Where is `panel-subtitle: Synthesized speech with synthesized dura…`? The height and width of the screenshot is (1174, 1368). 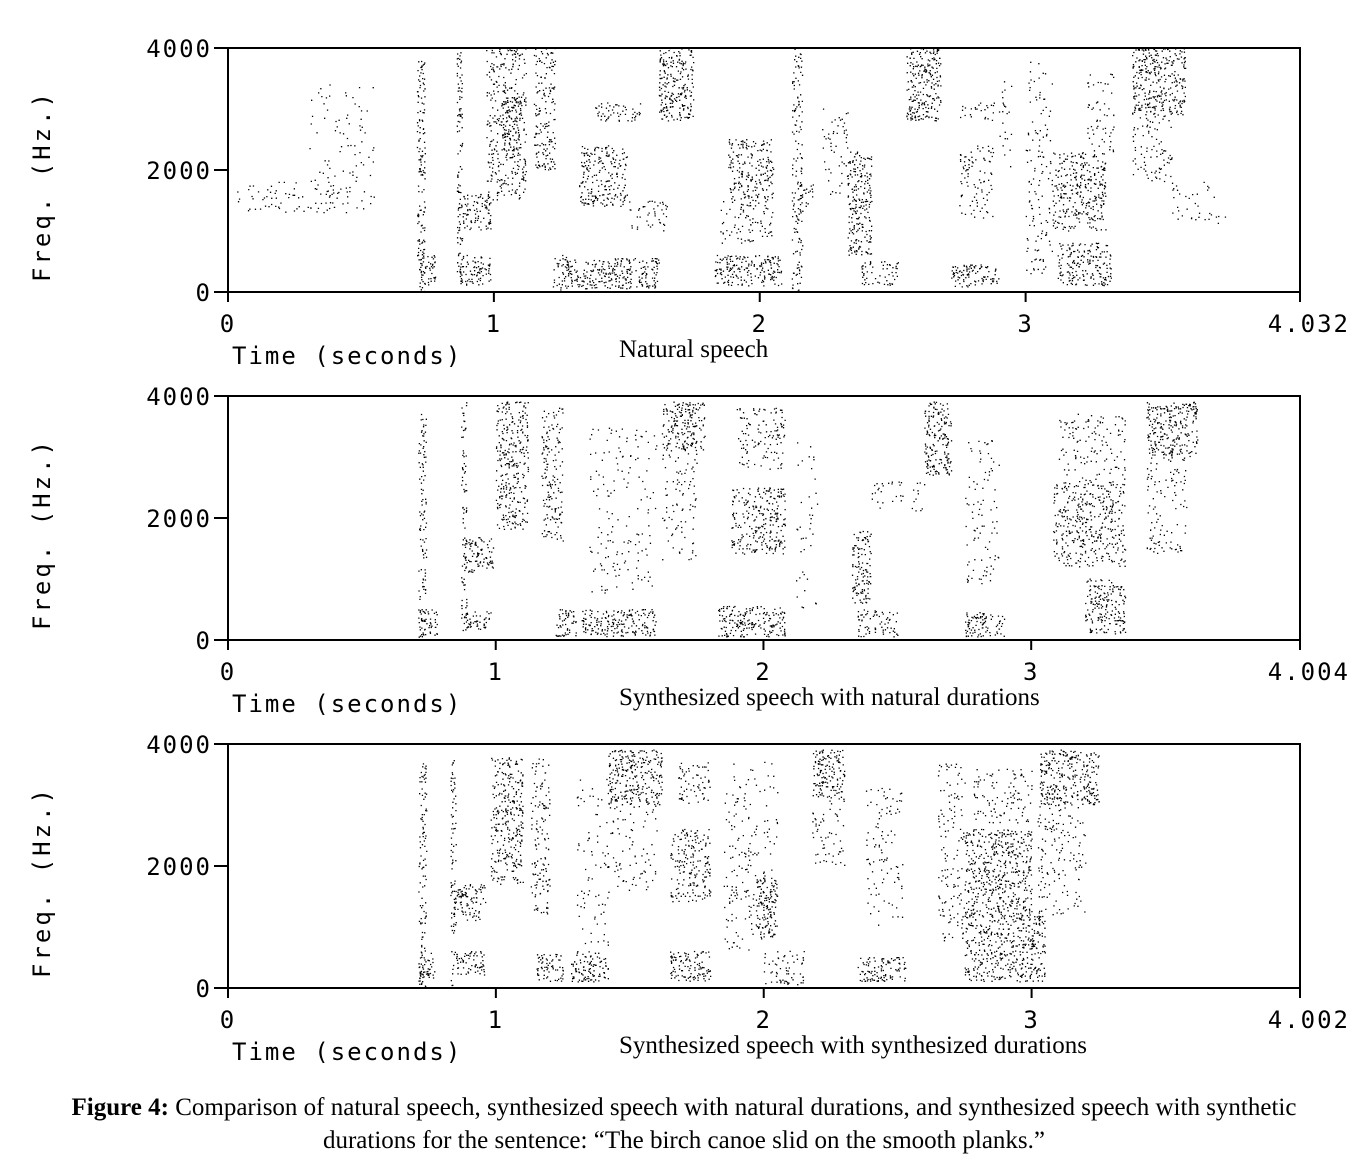 panel-subtitle: Synthesized speech with synthesized dura… is located at coordinates (853, 1045).